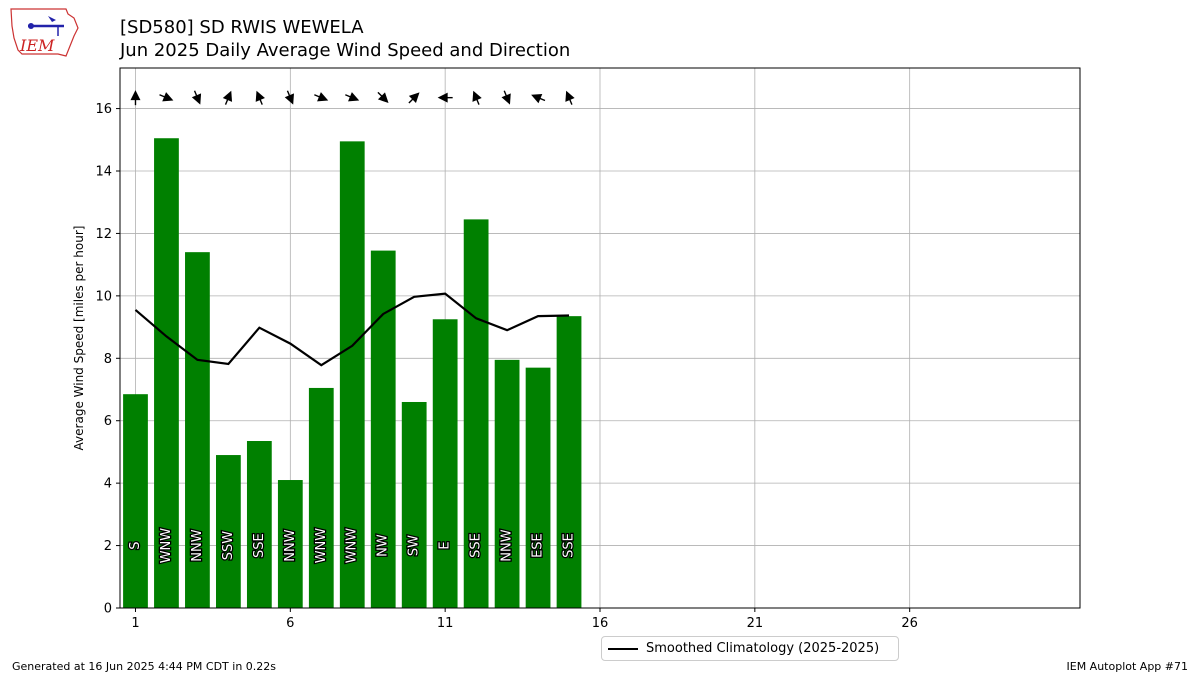  I want to click on y-tick-label: 10, so click(103, 296).